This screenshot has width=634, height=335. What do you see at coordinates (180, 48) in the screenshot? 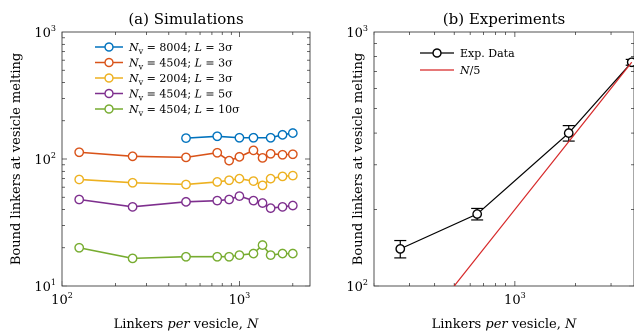
I see `legend-label: Nv = 8004; L = 3σ` at bounding box center [180, 48].